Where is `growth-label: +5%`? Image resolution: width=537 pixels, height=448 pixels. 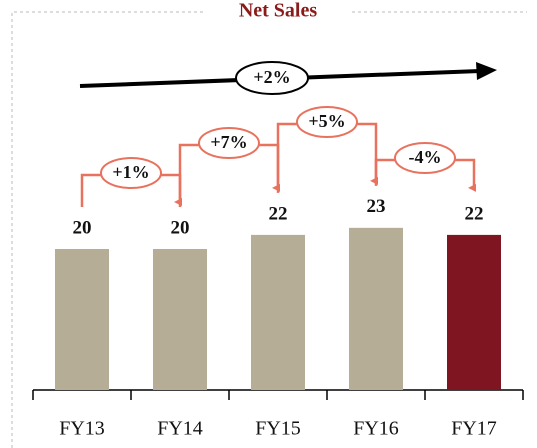 growth-label: +5% is located at coordinates (326, 121).